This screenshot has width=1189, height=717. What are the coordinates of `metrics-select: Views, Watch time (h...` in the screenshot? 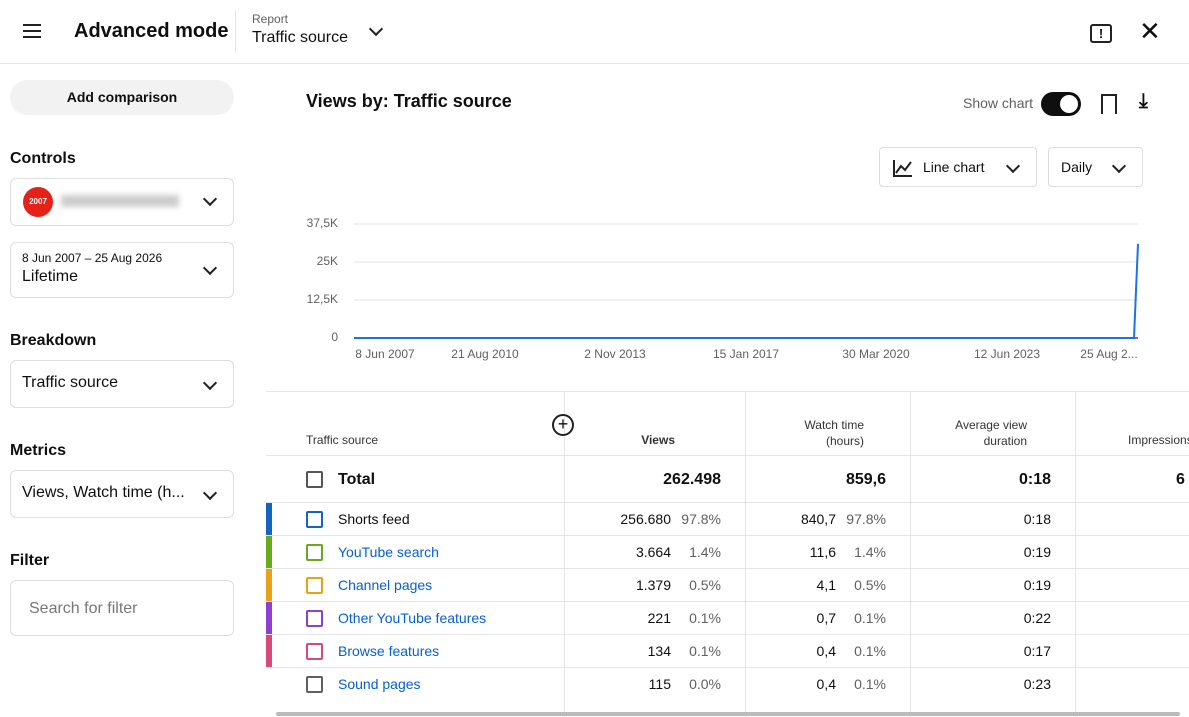 It's located at (122, 494).